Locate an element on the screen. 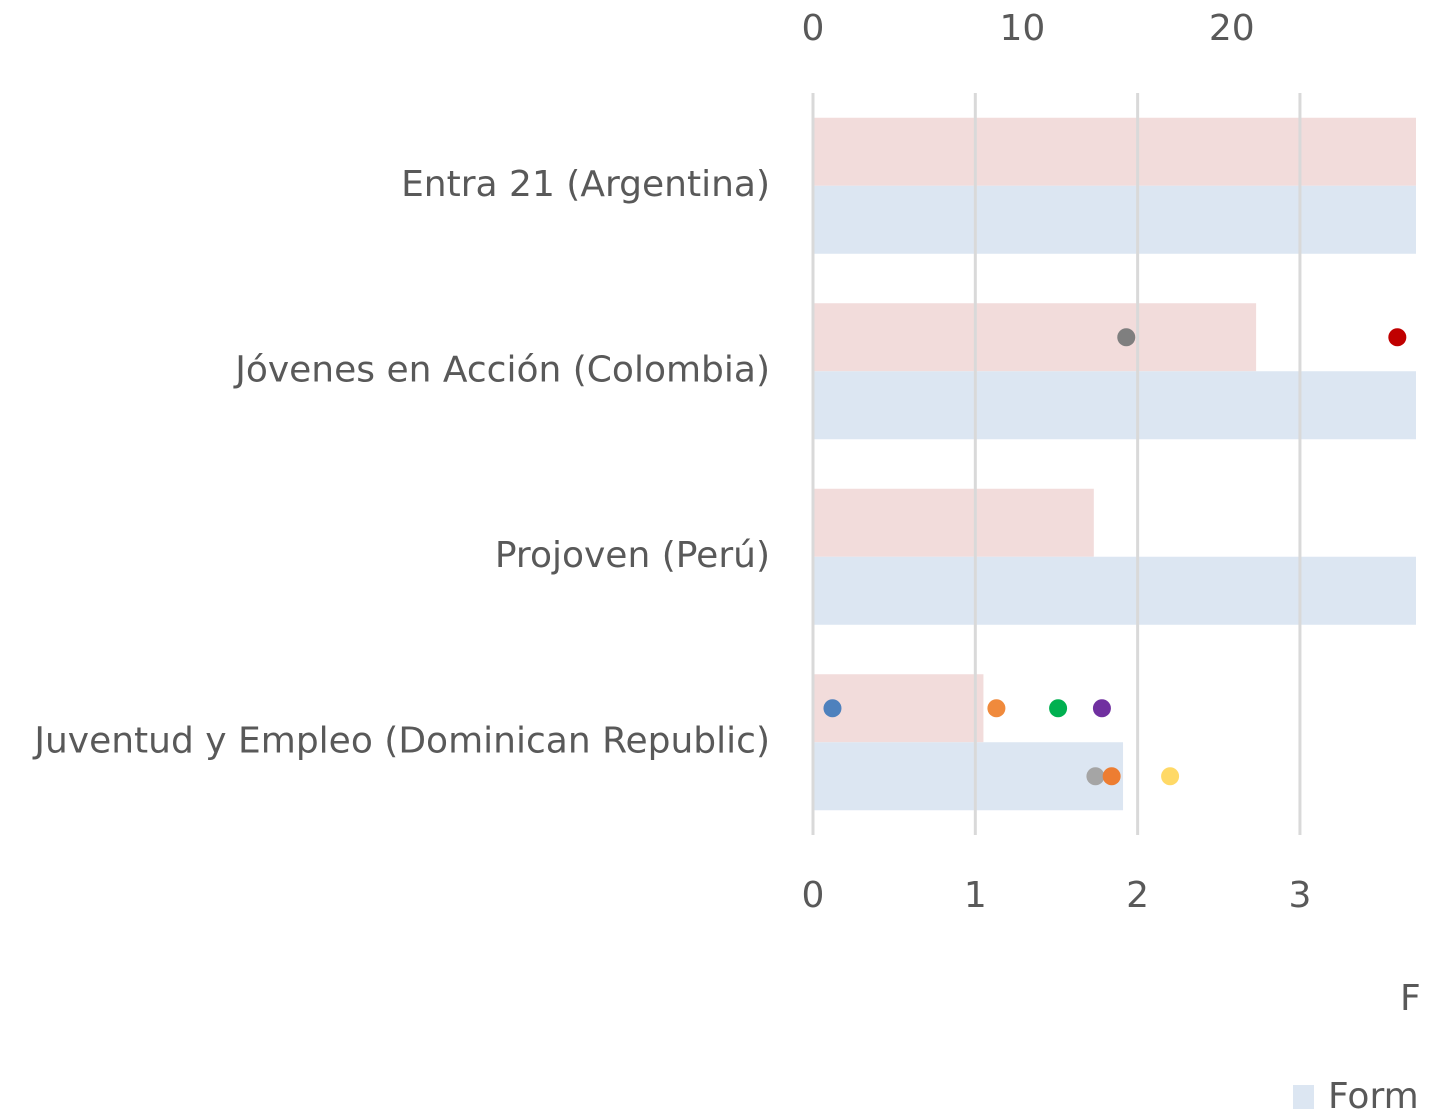  y-tick-label: Projoven (Perú) is located at coordinates (632, 555).